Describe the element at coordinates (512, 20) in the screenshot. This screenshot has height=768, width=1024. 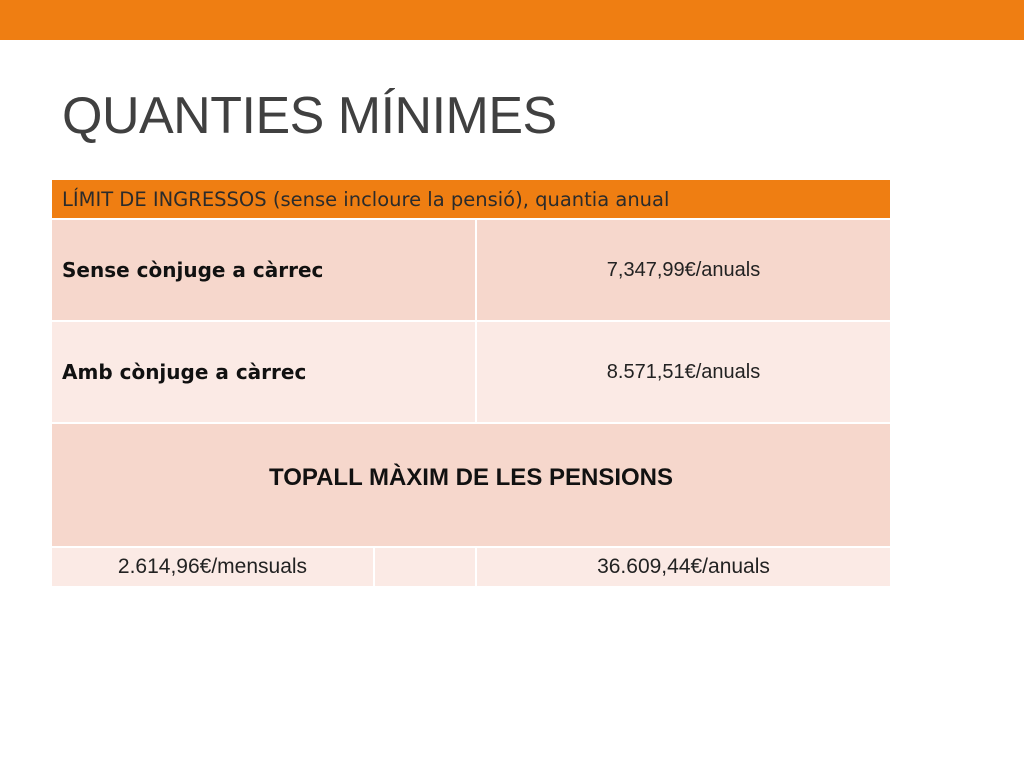
I see `top-accent-bar` at that location.